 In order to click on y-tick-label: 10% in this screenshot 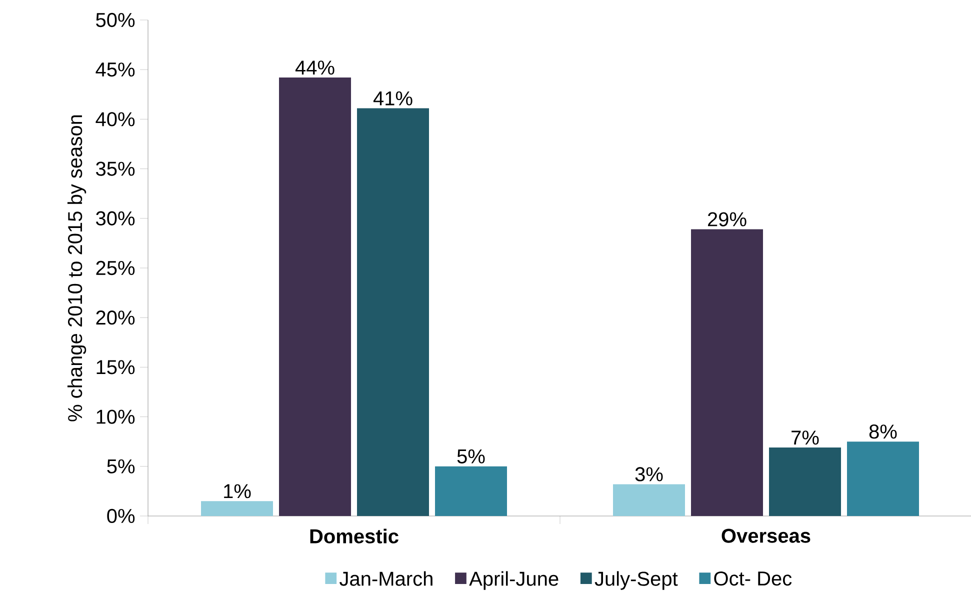, I will do `click(115, 417)`.